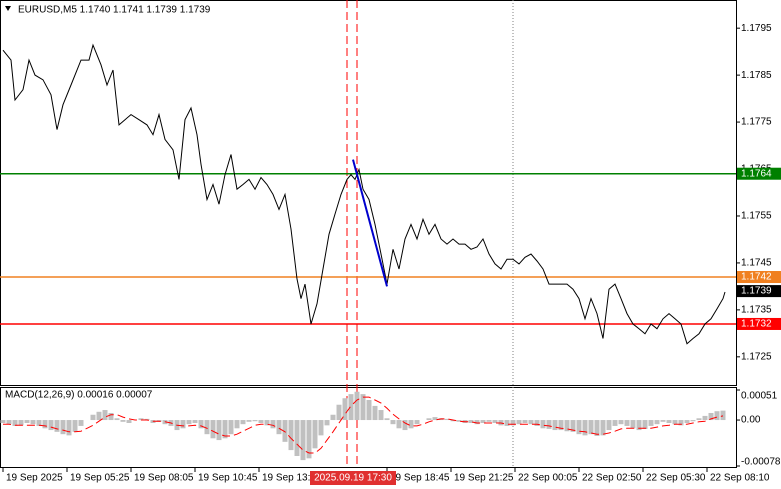 The image size is (781, 489). Describe the element at coordinates (756, 28) in the screenshot. I see `y-tick-label: 1.1795` at that location.